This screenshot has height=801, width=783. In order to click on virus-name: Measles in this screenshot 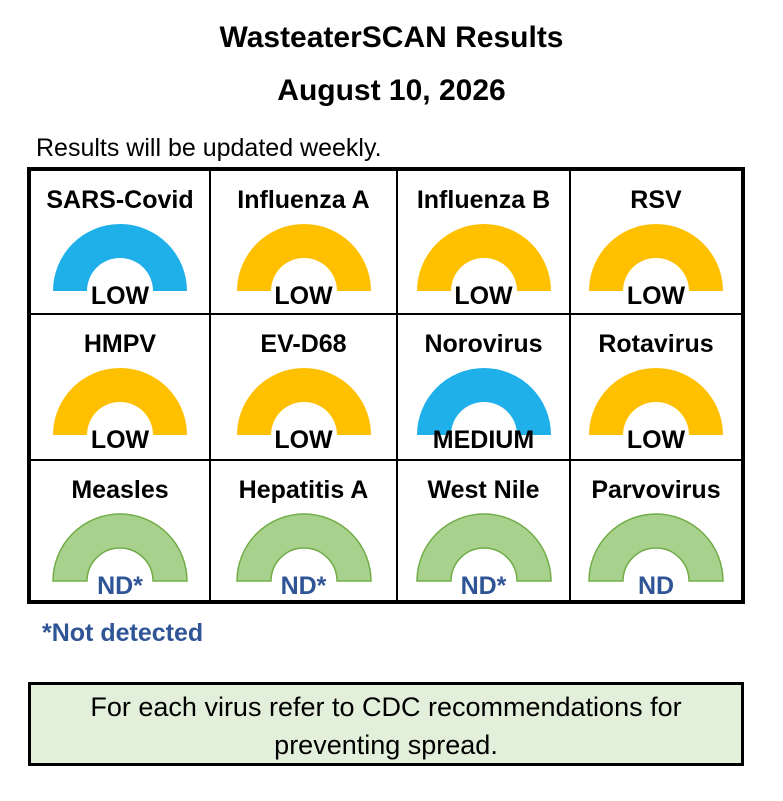, I will do `click(120, 490)`.